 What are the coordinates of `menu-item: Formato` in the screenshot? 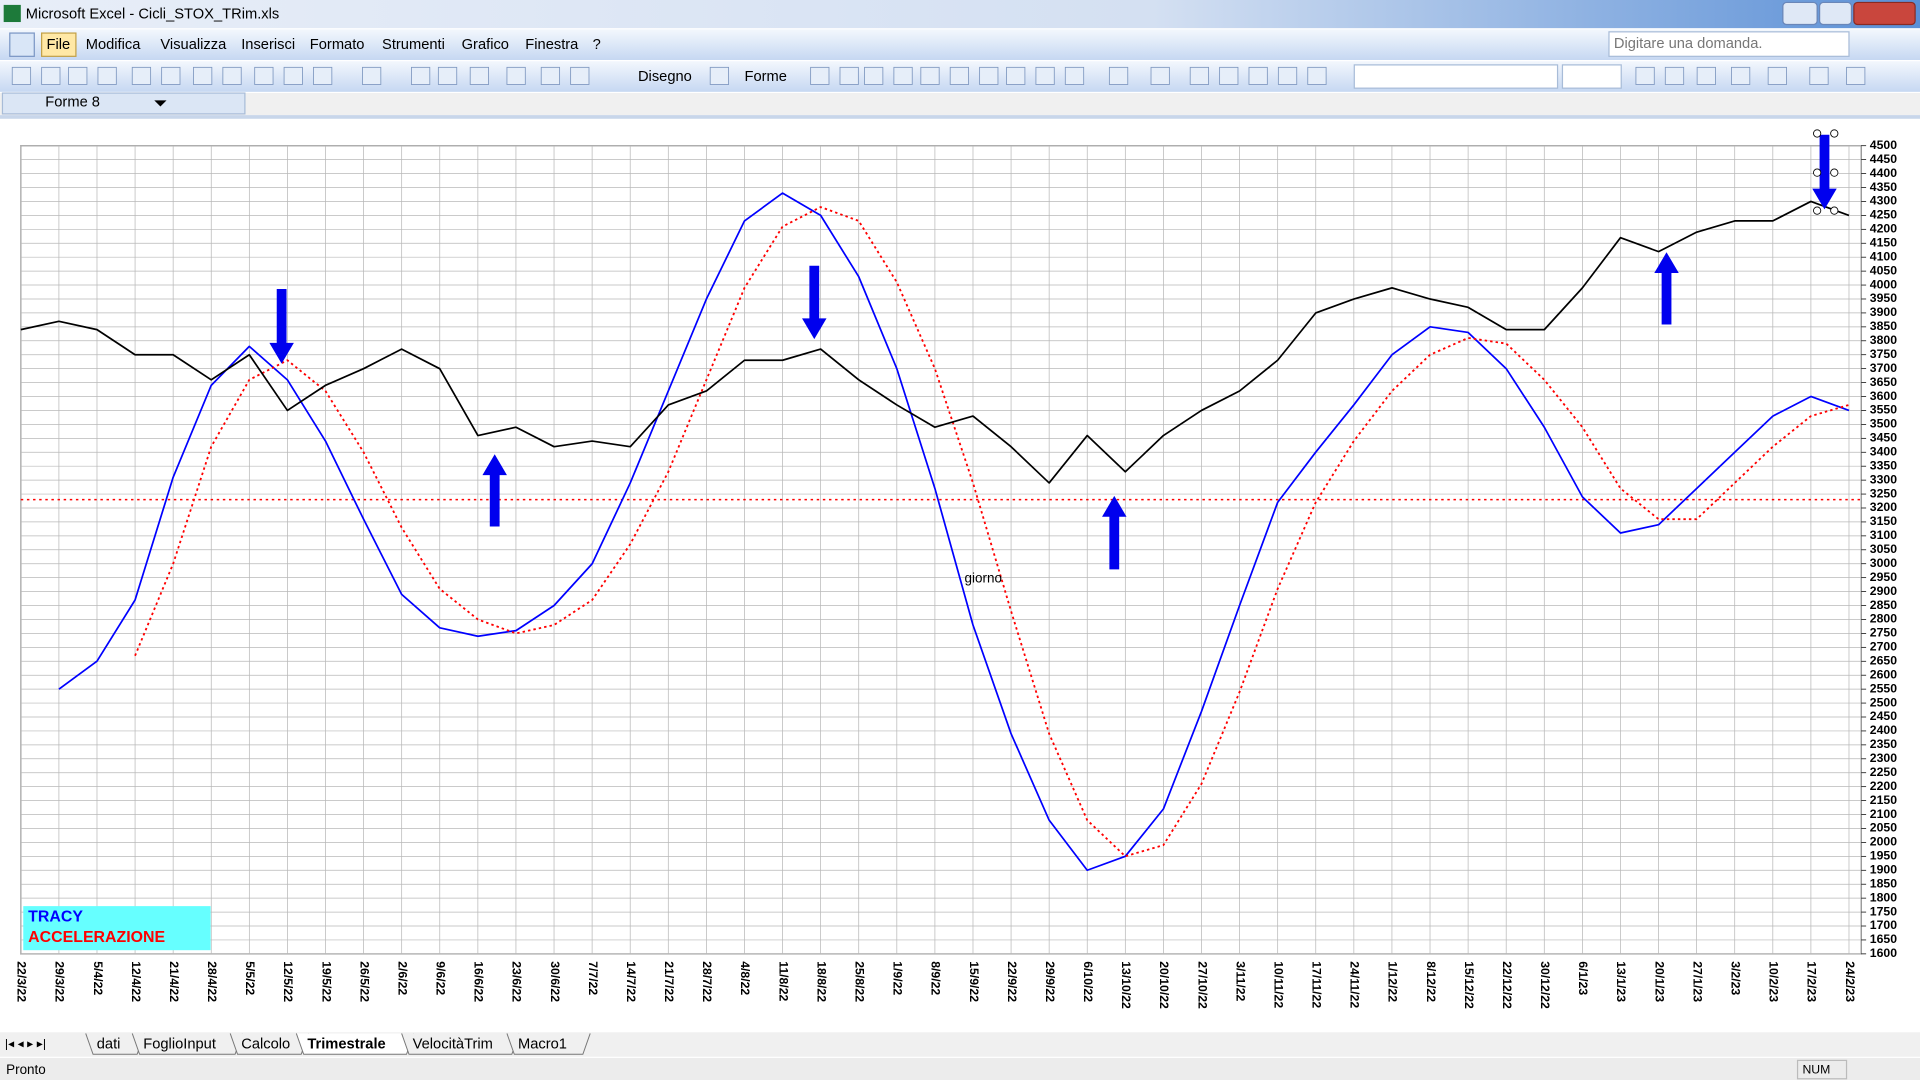 It's located at (337, 45).